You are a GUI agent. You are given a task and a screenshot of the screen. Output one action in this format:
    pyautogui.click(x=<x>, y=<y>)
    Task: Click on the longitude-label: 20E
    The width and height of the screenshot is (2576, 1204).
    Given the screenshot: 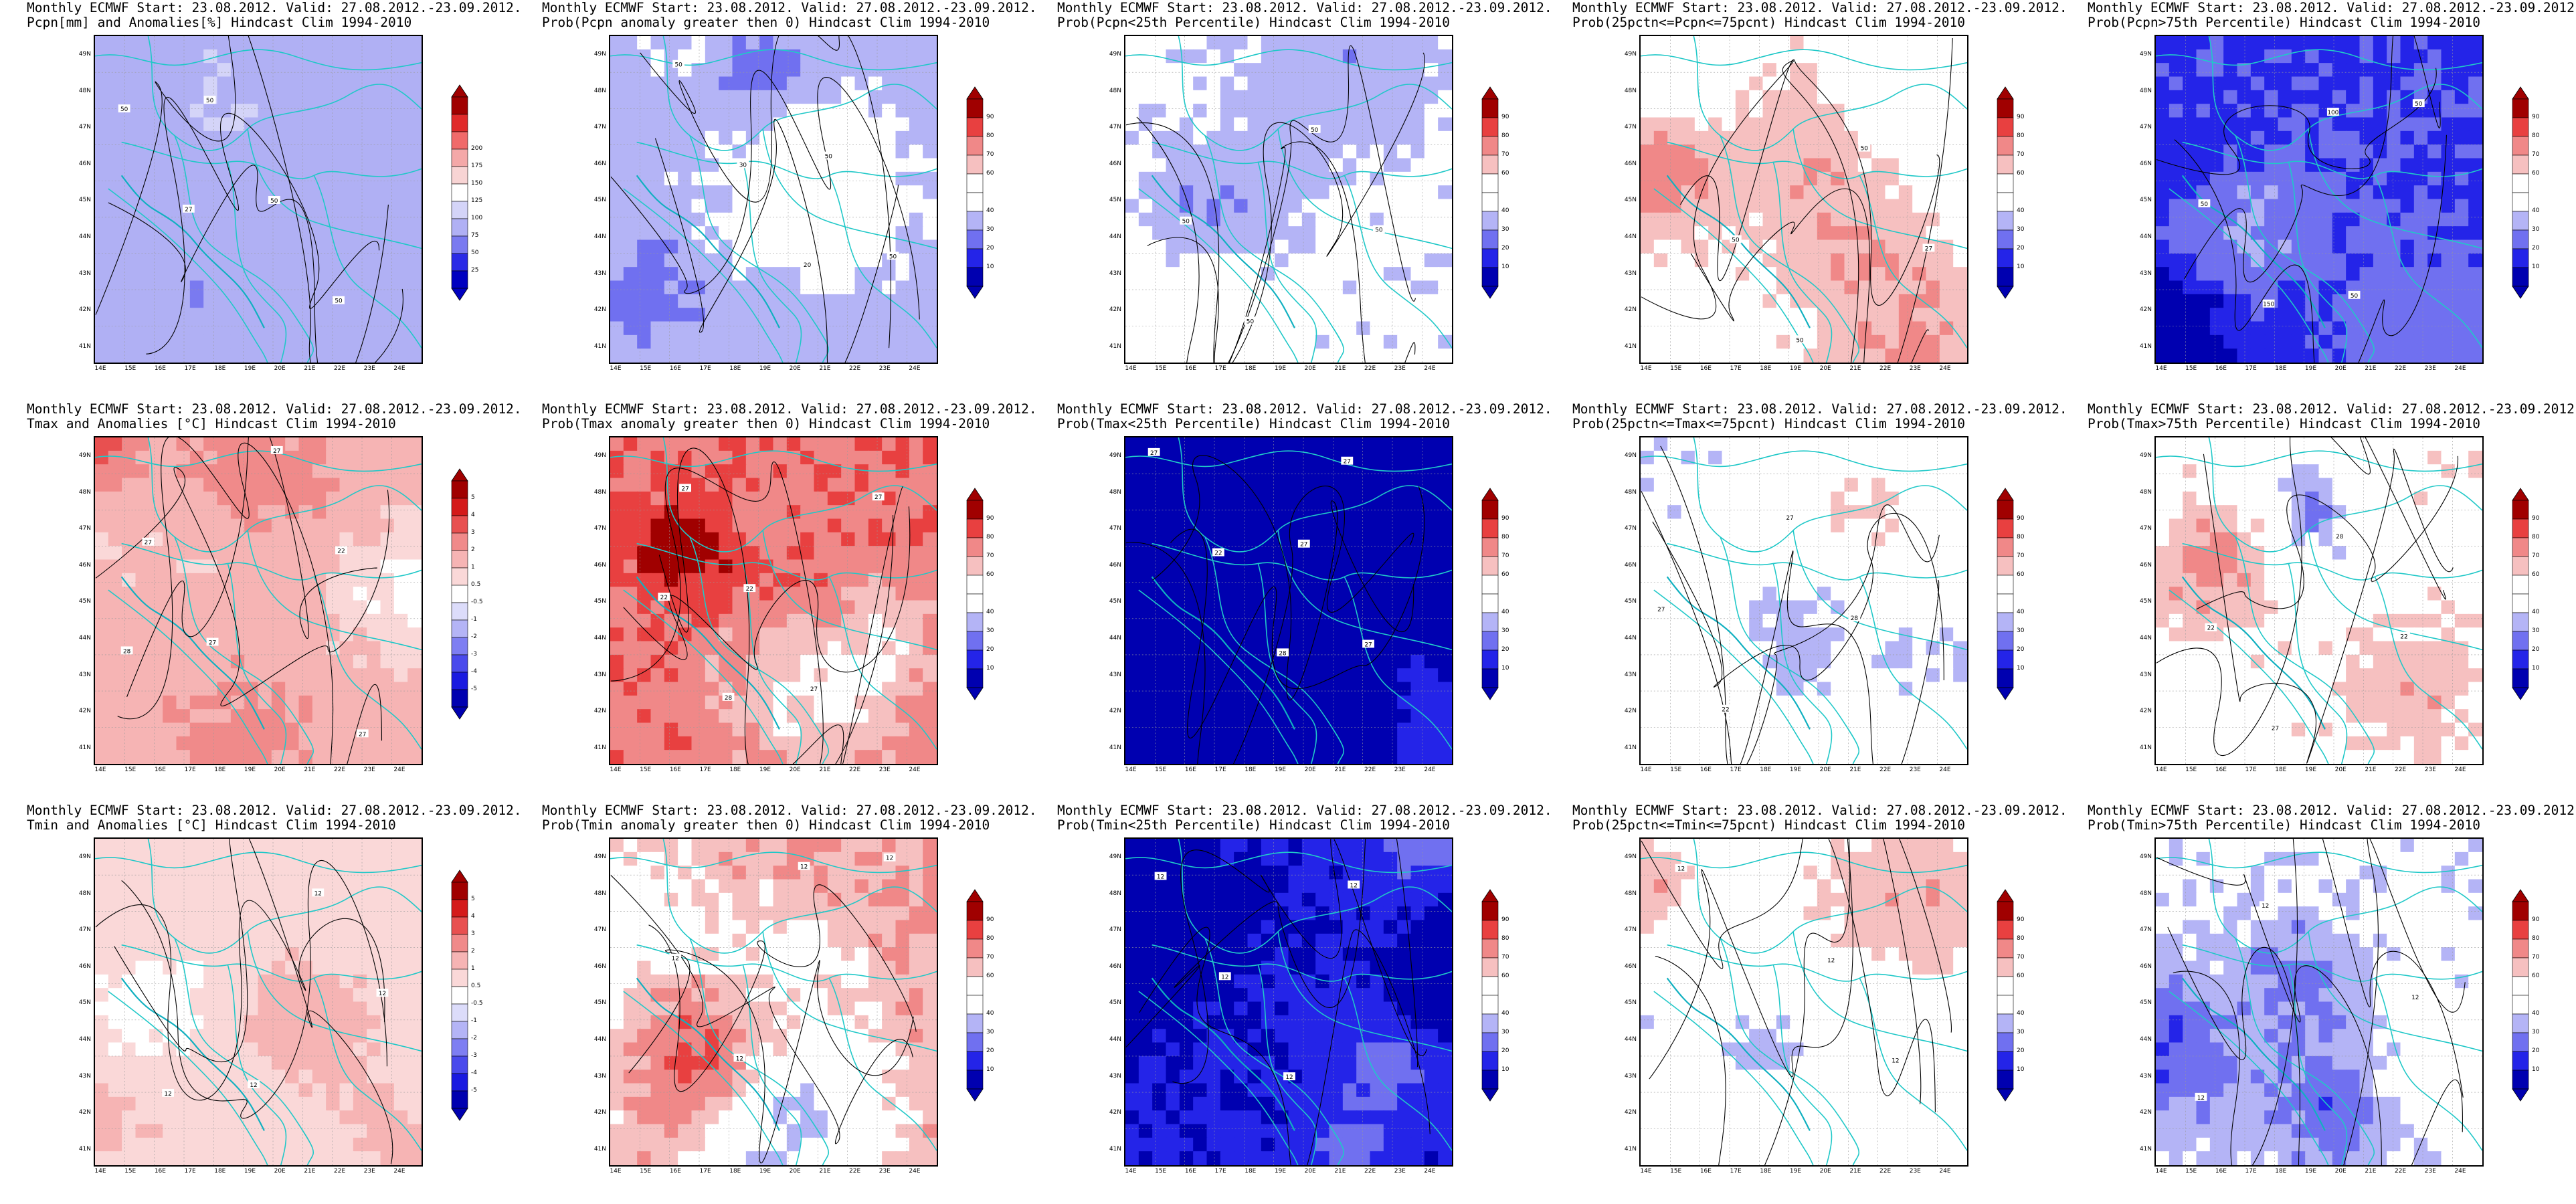 What is the action you would take?
    pyautogui.click(x=280, y=770)
    